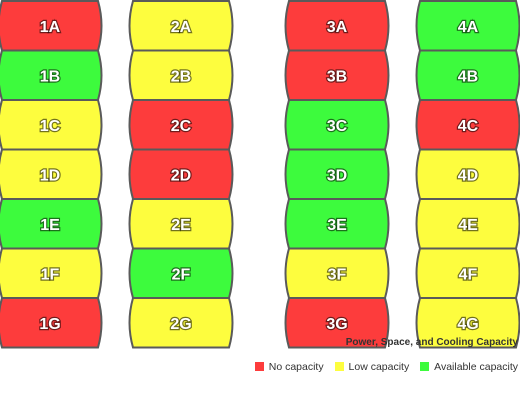 The height and width of the screenshot is (403, 520). What do you see at coordinates (468, 225) in the screenshot?
I see `rack-label-4e: 4E` at bounding box center [468, 225].